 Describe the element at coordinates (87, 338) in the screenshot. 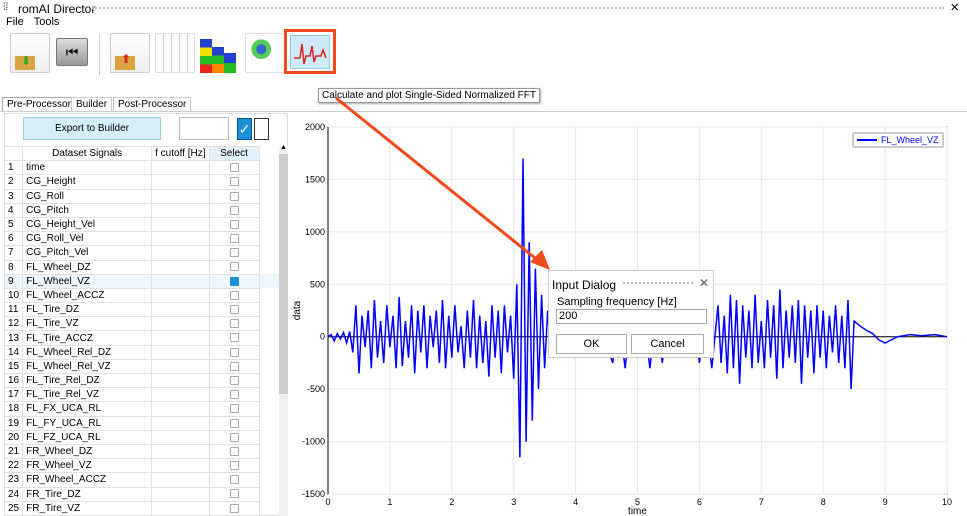

I see `signal-name: FL_Tire_ACCZ` at that location.